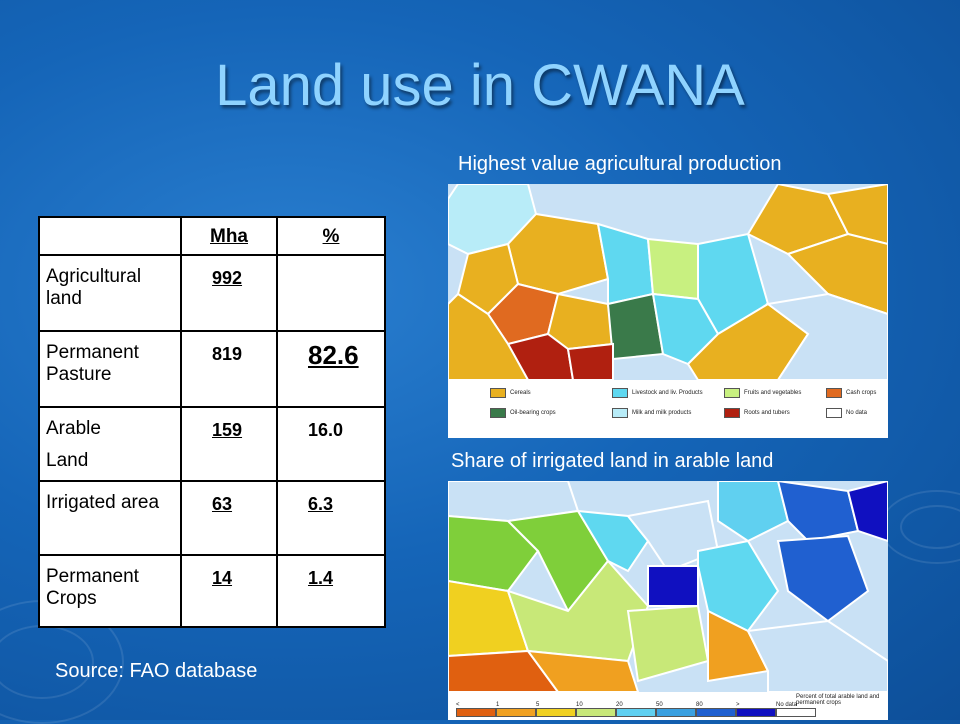  Describe the element at coordinates (579, 705) in the screenshot. I see `scale-label: 10` at that location.